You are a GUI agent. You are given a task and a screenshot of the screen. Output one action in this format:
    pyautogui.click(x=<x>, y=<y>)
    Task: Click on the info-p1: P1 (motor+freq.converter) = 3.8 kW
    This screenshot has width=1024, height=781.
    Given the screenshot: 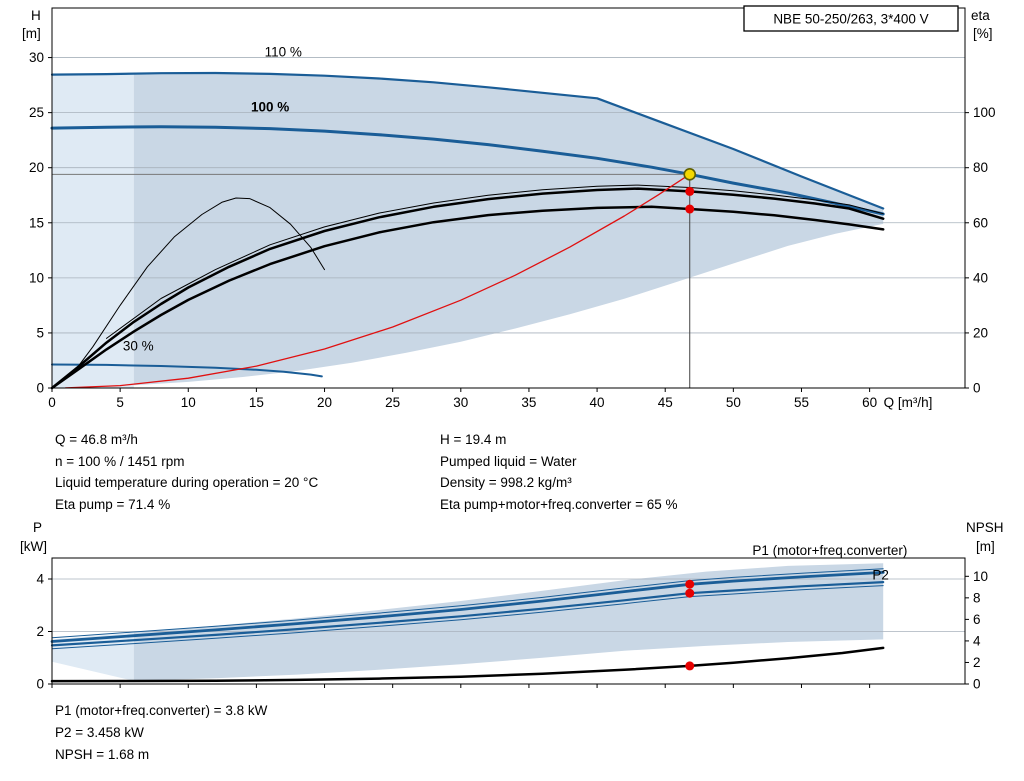 What is the action you would take?
    pyautogui.click(x=161, y=710)
    